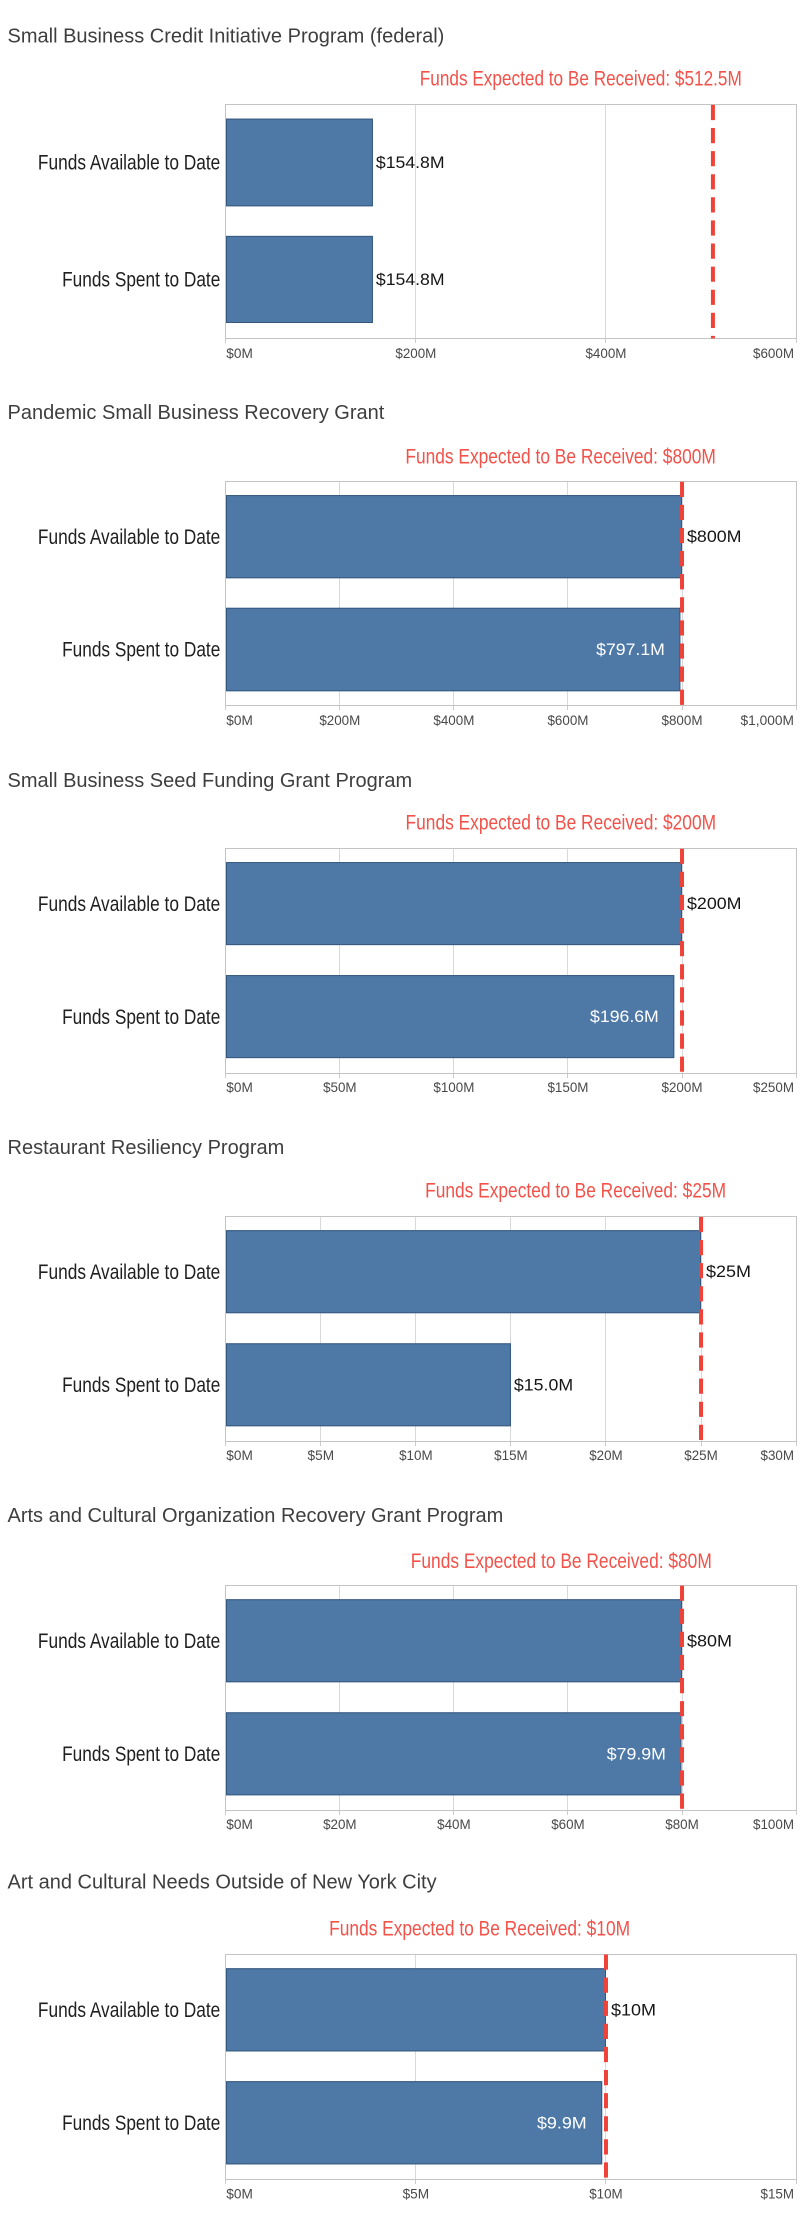 This screenshot has width=800, height=2225. What do you see at coordinates (562, 2122) in the screenshot?
I see `svg-text: $9.9M` at bounding box center [562, 2122].